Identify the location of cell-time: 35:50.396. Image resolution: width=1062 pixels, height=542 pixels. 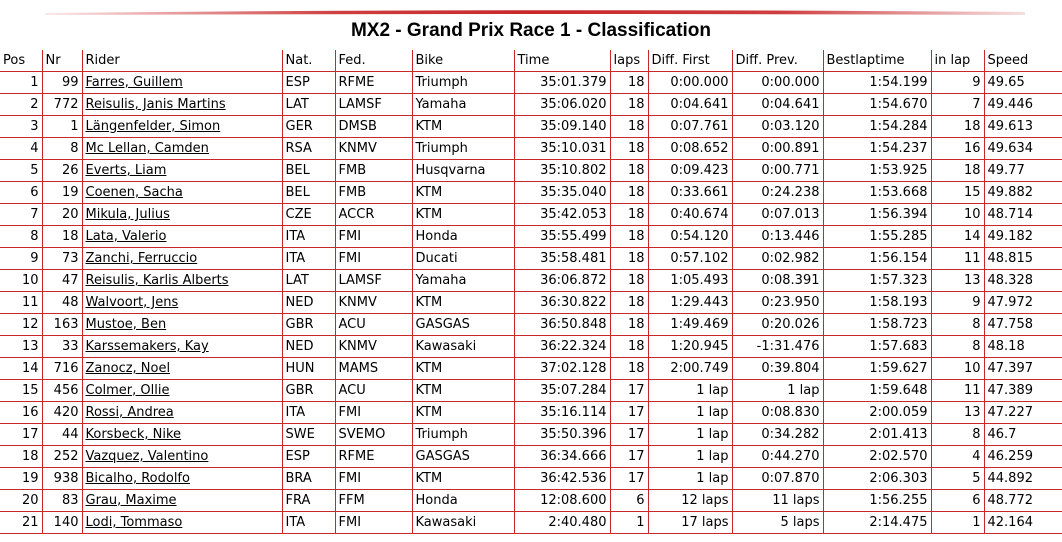
(561, 434).